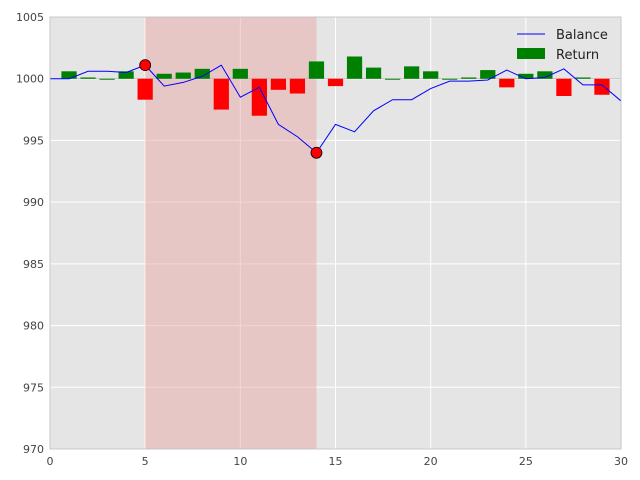 The height and width of the screenshot is (480, 640). Describe the element at coordinates (240, 461) in the screenshot. I see `x-tick-label: 10` at that location.